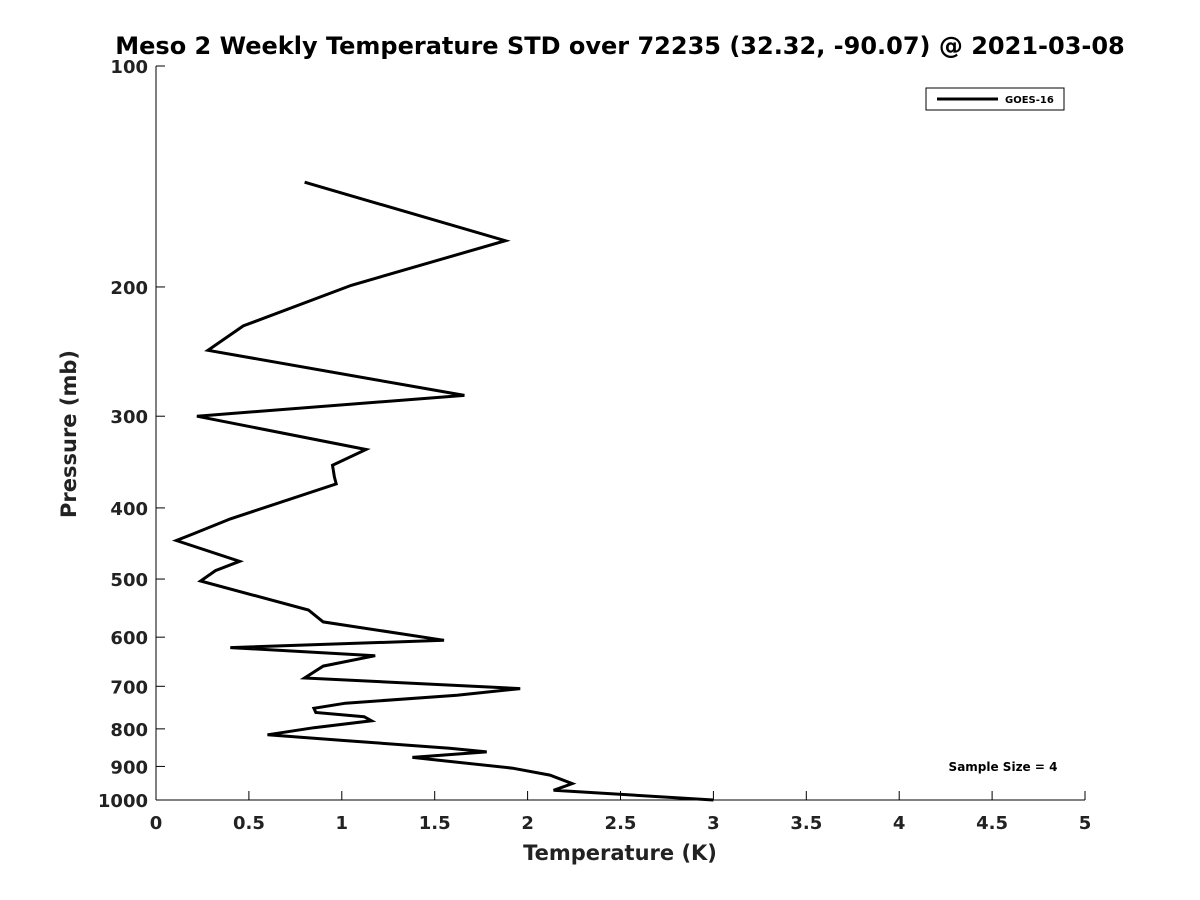 This screenshot has height=900, width=1200. What do you see at coordinates (713, 823) in the screenshot?
I see `x-tick-label: 3` at bounding box center [713, 823].